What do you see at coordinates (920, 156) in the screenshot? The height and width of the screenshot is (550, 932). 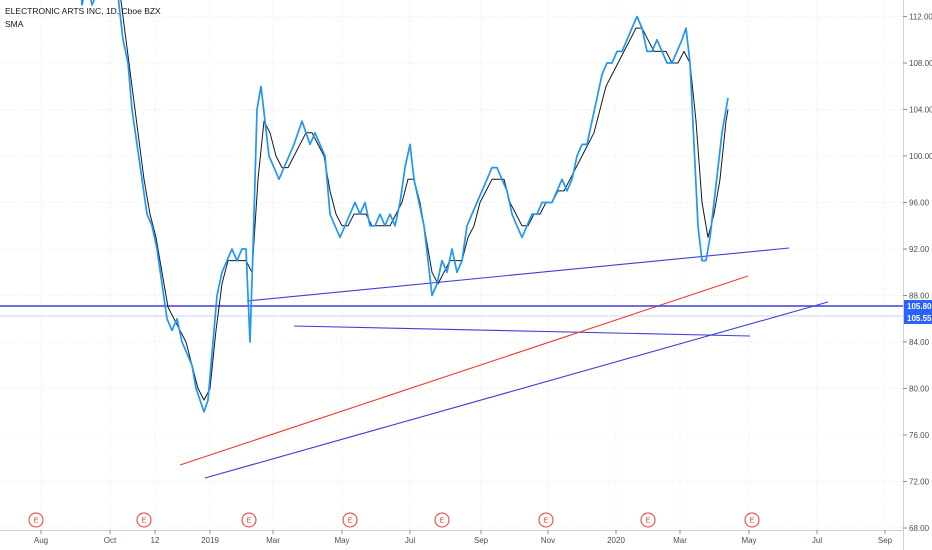 I see `price-tick-label: 100.00` at bounding box center [920, 156].